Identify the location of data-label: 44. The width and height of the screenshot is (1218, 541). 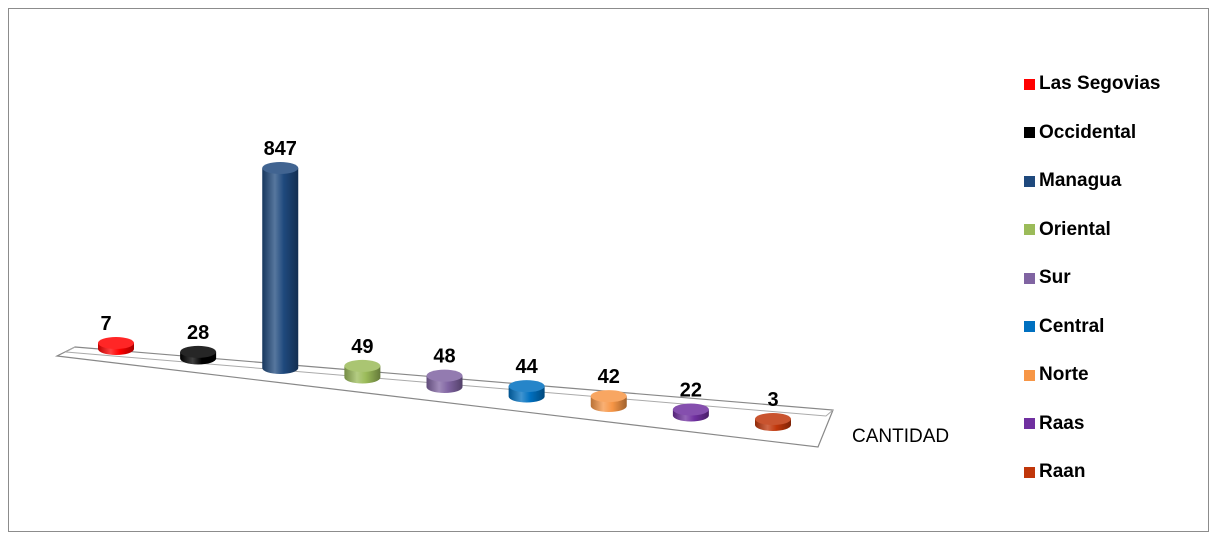
(527, 367).